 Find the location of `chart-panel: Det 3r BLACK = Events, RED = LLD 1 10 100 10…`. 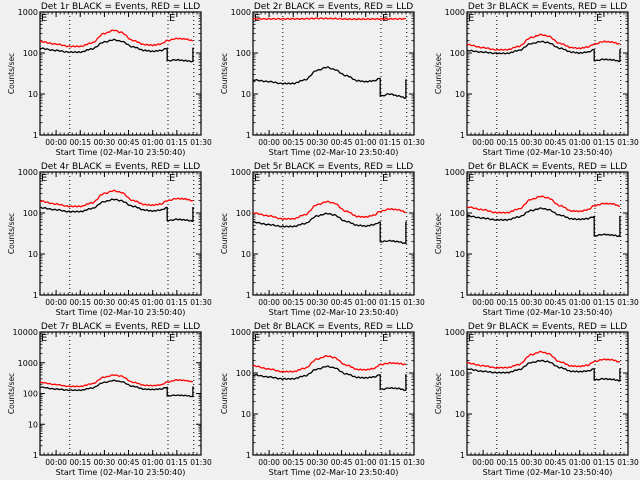

chart-panel: Det 3r BLACK = Events, RED = LLD 1 10 100 10… is located at coordinates (536, 79).